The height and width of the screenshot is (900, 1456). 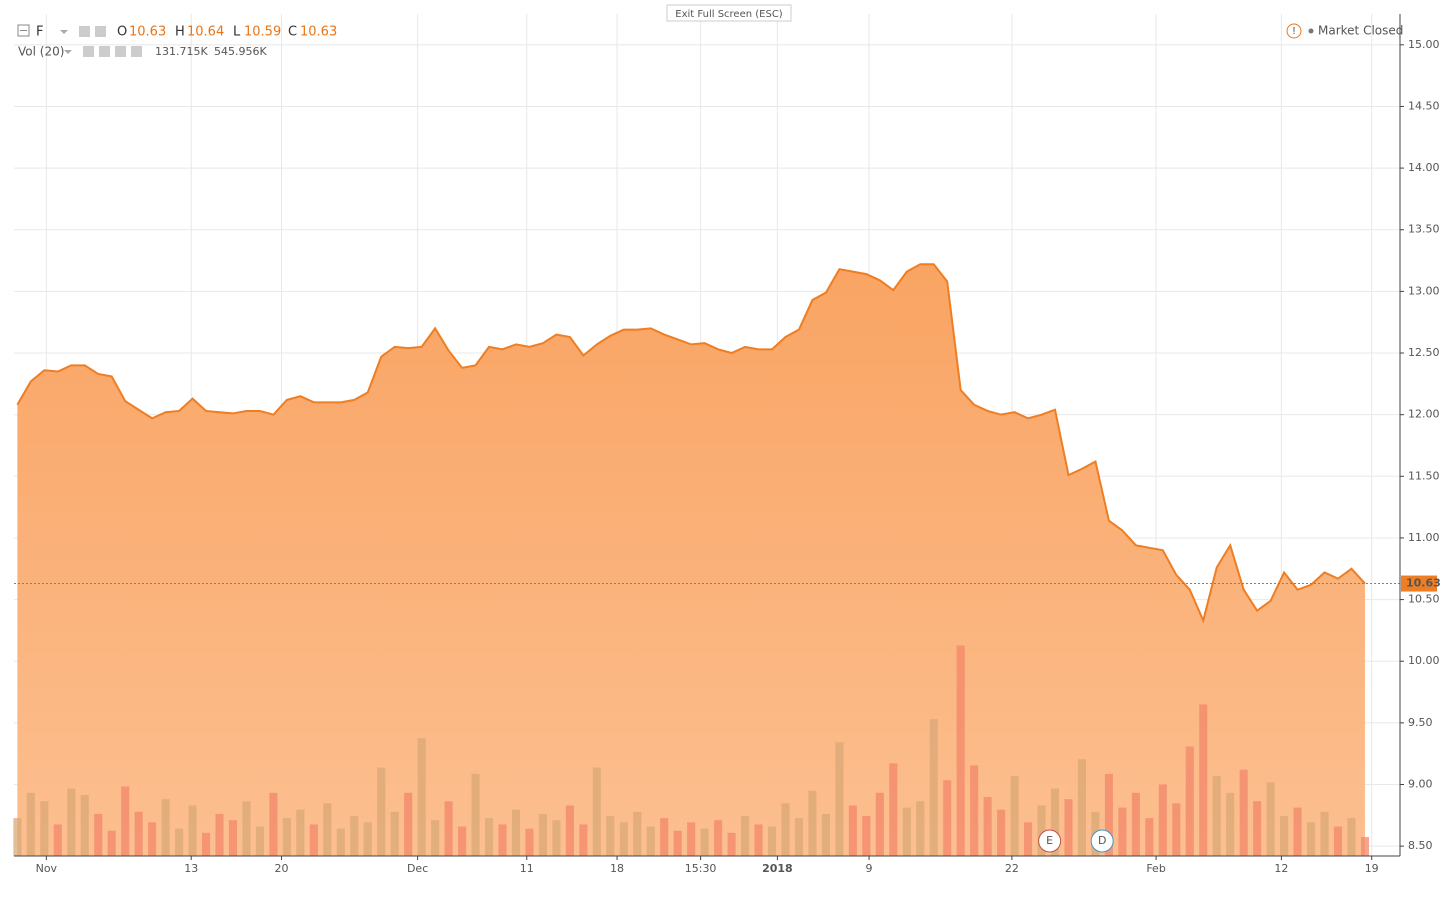 What do you see at coordinates (205, 32) in the screenshot?
I see `ohlc-value: 10.64` at bounding box center [205, 32].